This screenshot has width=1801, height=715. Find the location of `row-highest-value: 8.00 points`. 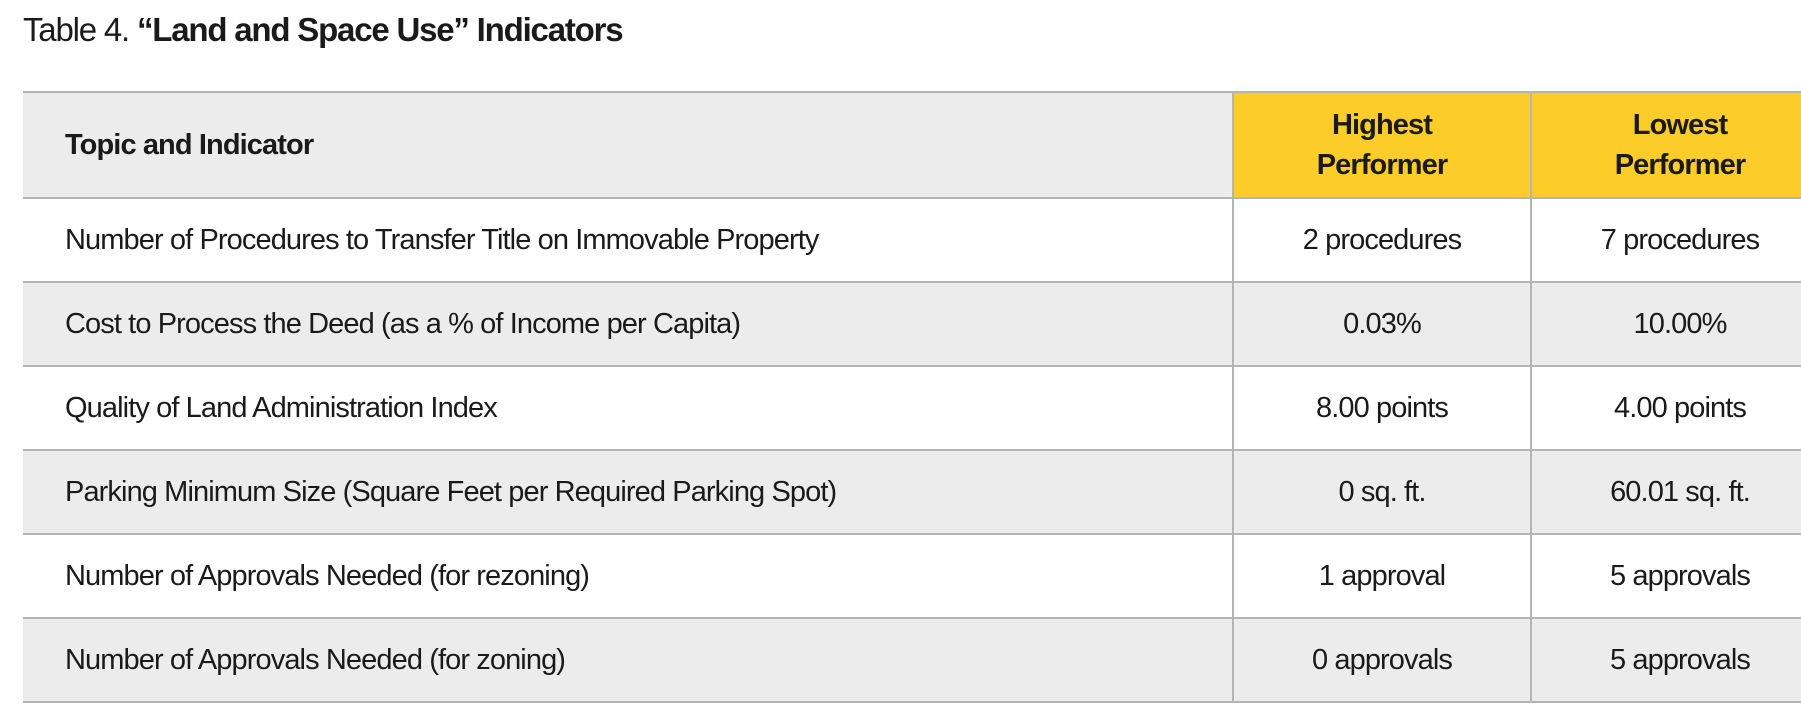

row-highest-value: 8.00 points is located at coordinates (1381, 407).